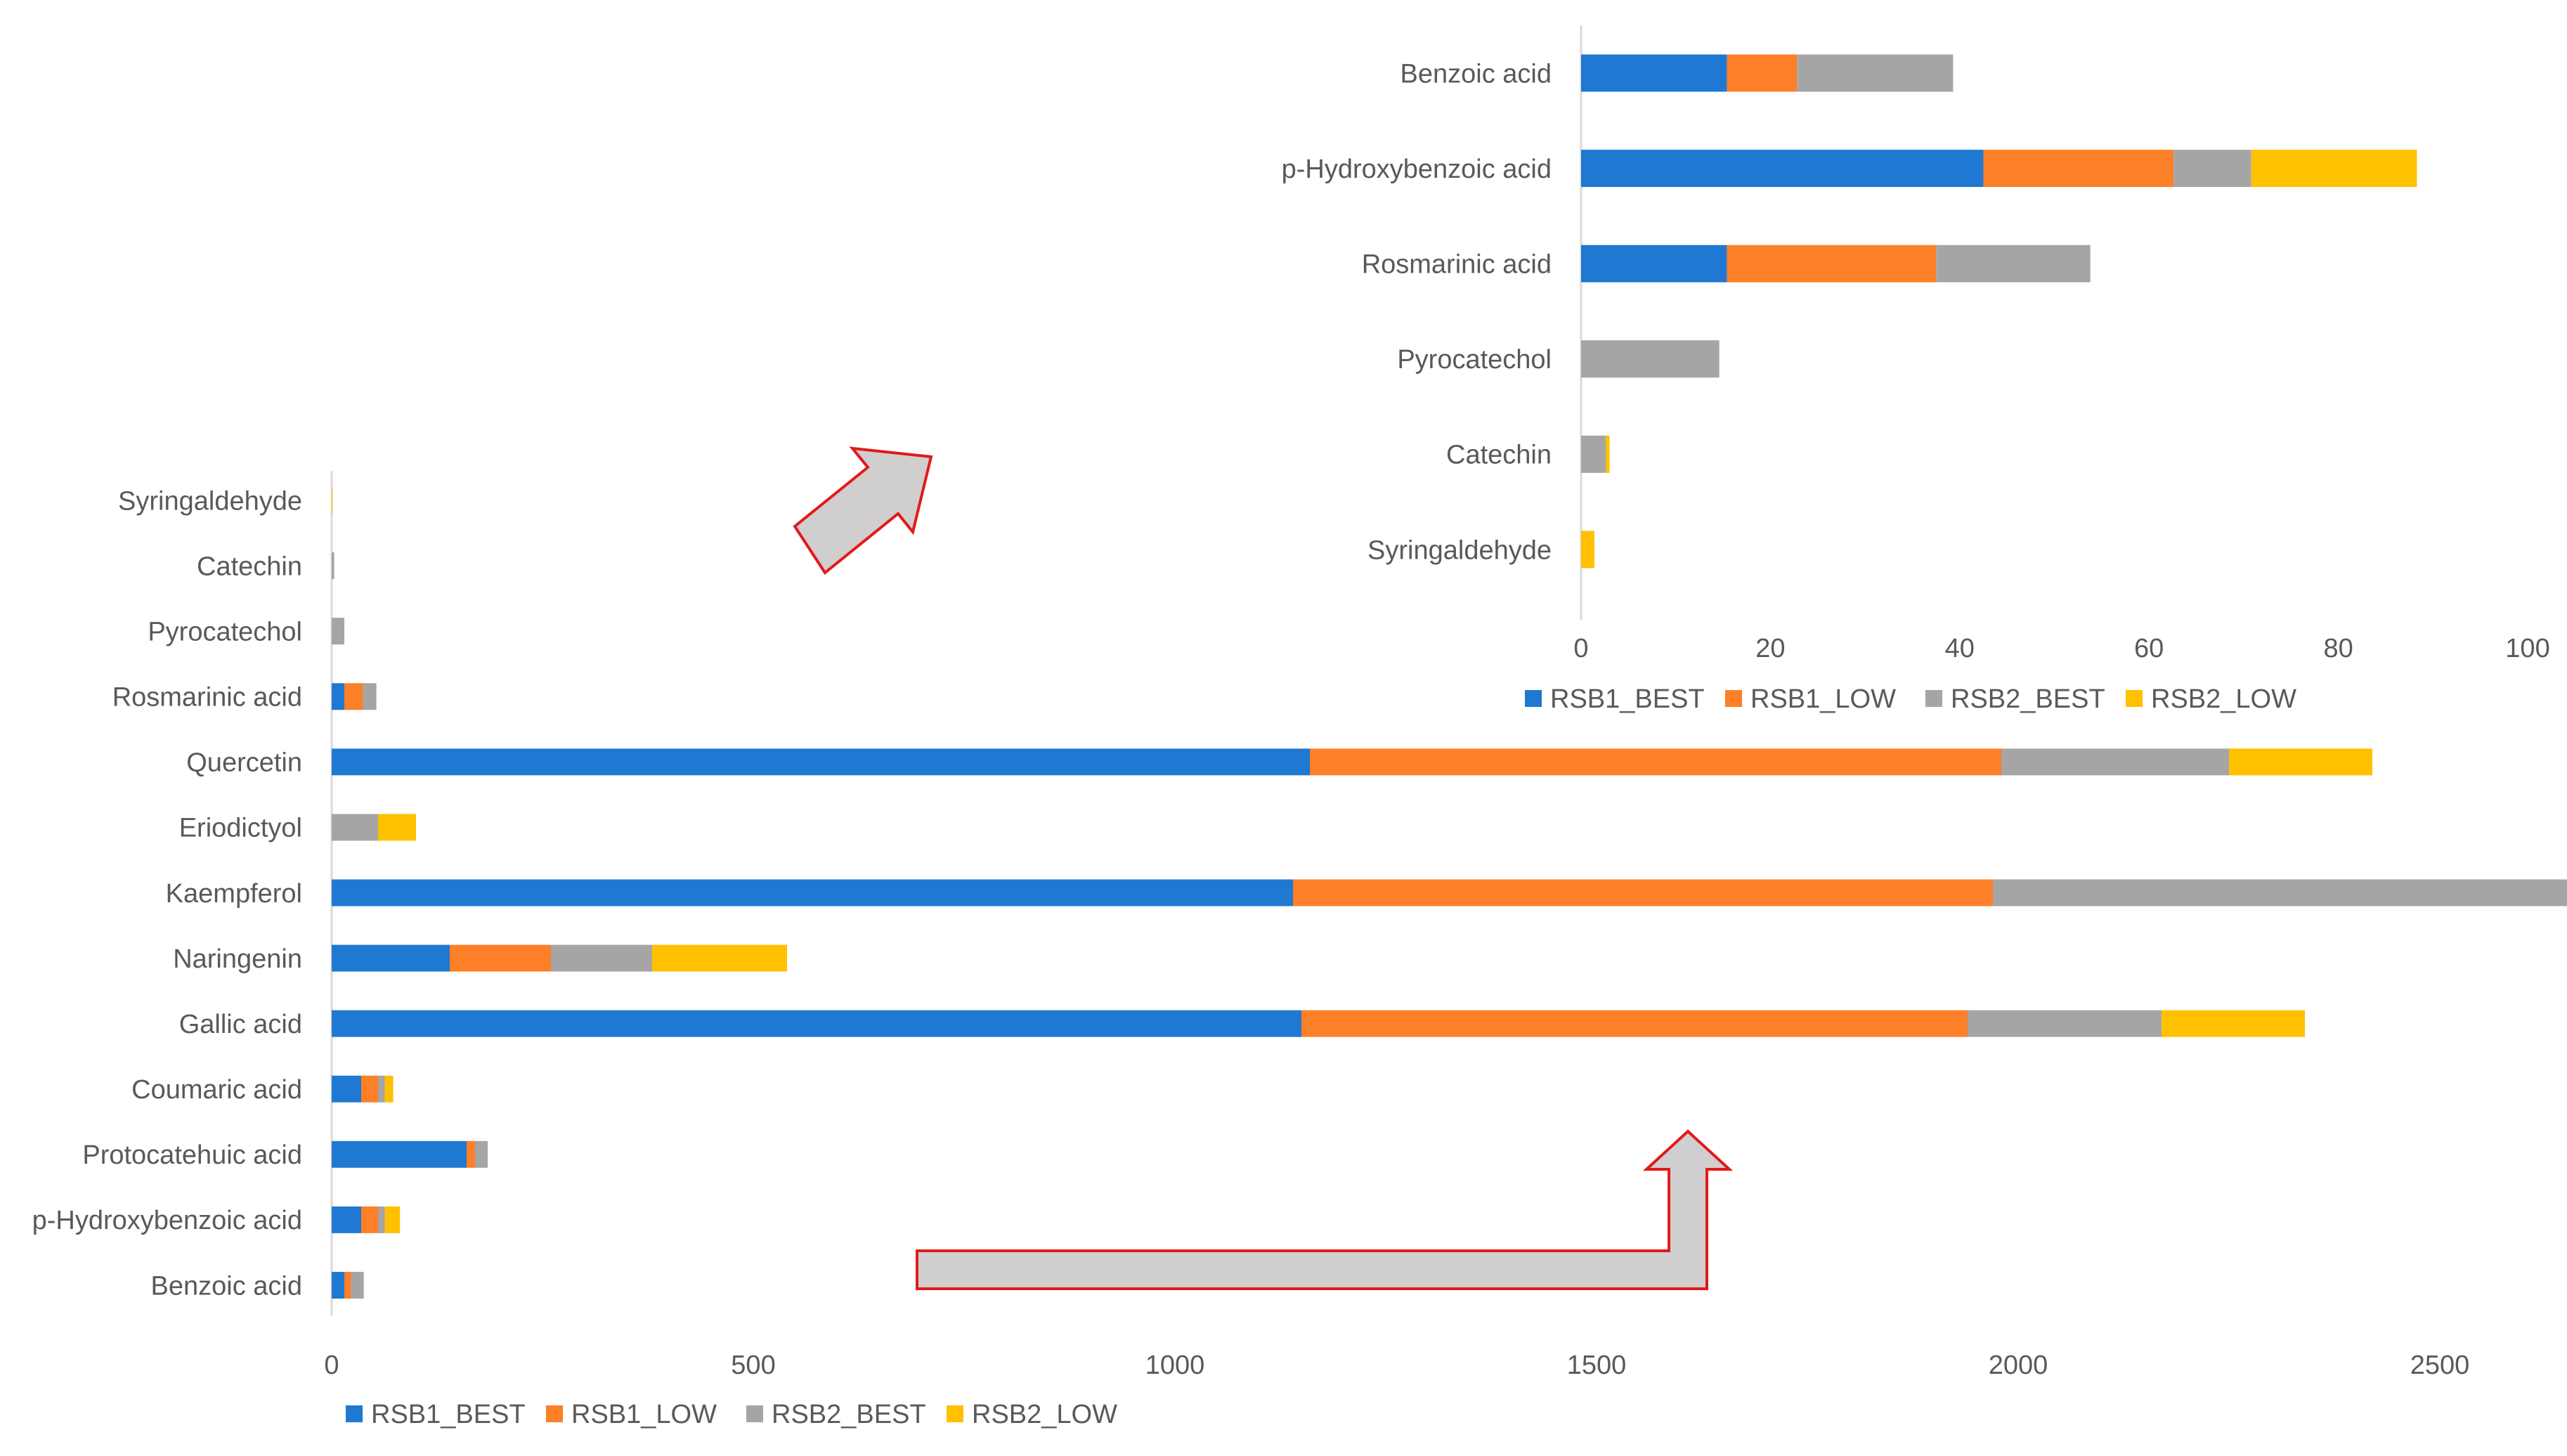  I want to click on x-tick-label: 500, so click(753, 1366).